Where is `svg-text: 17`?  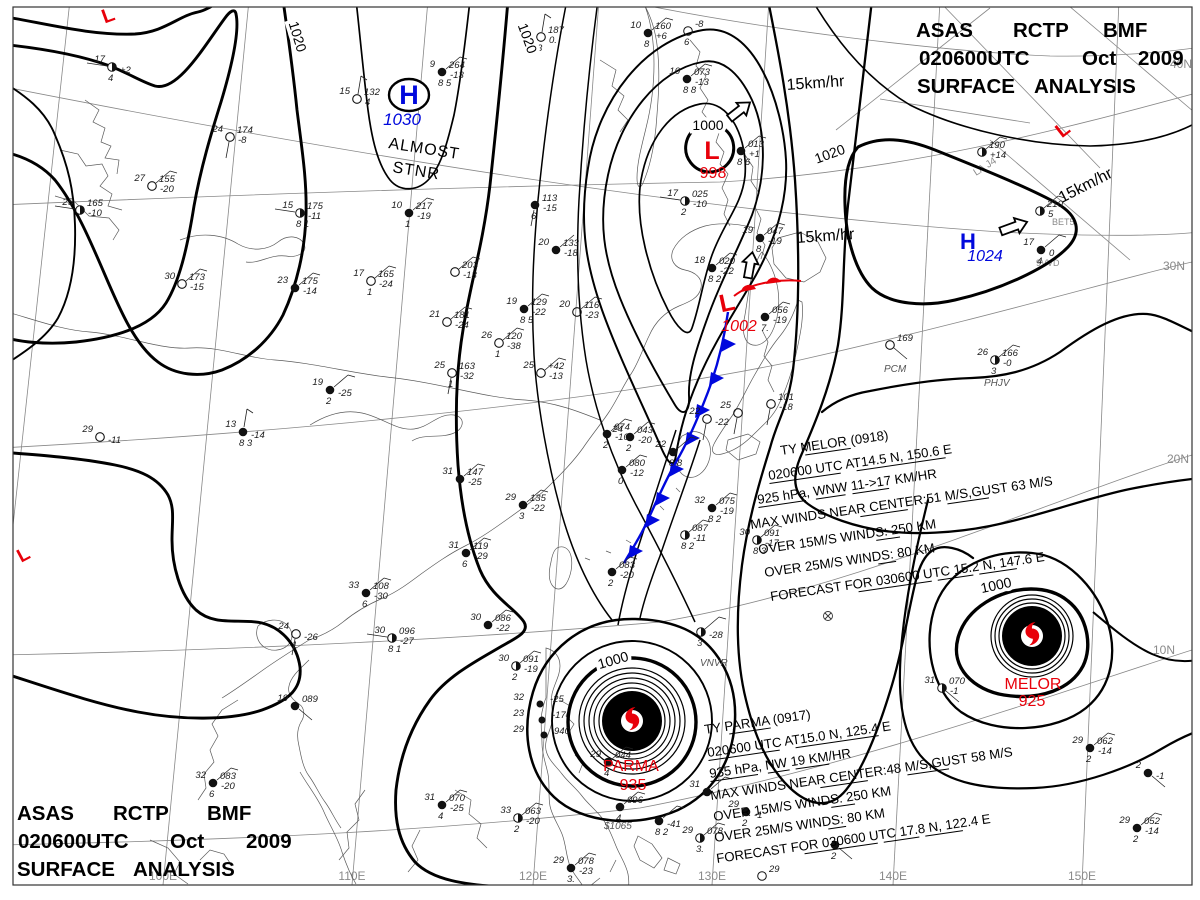 svg-text: 17 is located at coordinates (672, 193).